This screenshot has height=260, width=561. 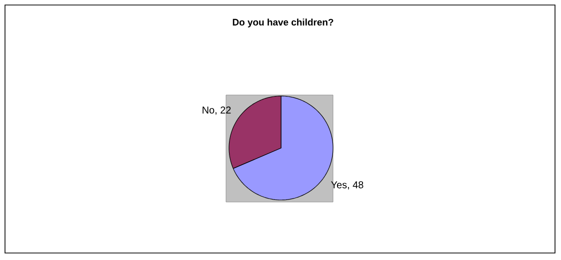 What do you see at coordinates (283, 23) in the screenshot?
I see `chart-title: Do you have children?` at bounding box center [283, 23].